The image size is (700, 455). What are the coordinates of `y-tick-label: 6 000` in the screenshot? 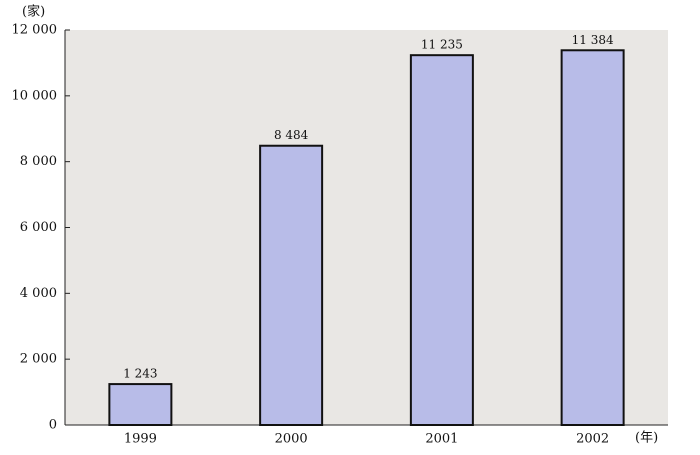 It's located at (38, 227).